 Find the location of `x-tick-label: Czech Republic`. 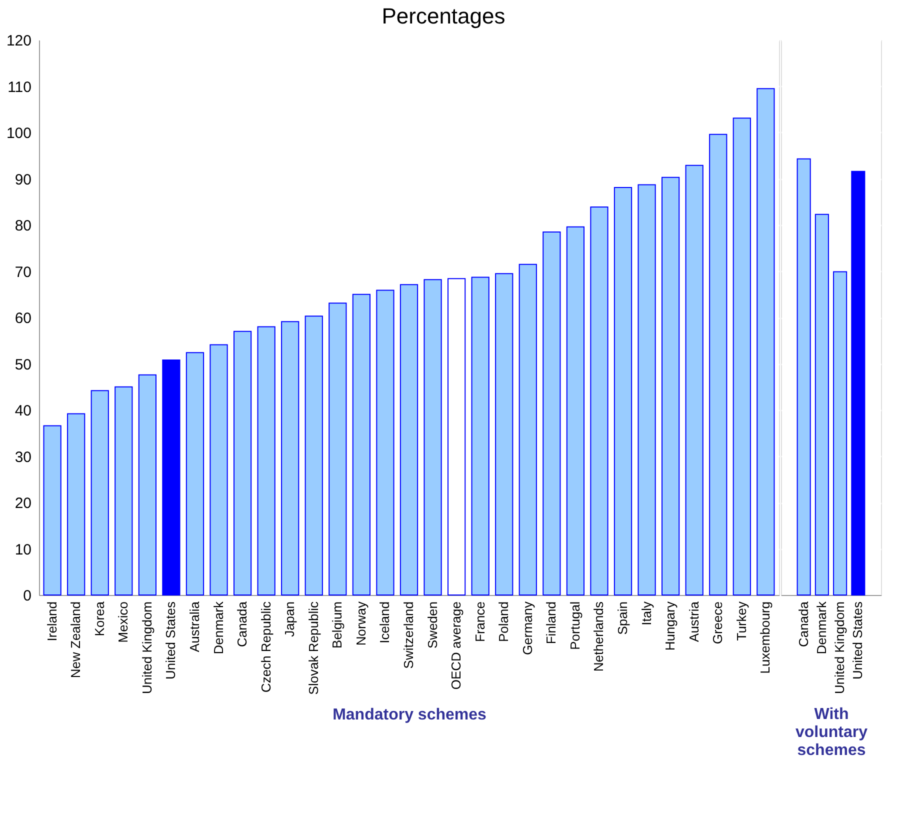

x-tick-label: Czech Republic is located at coordinates (266, 647).